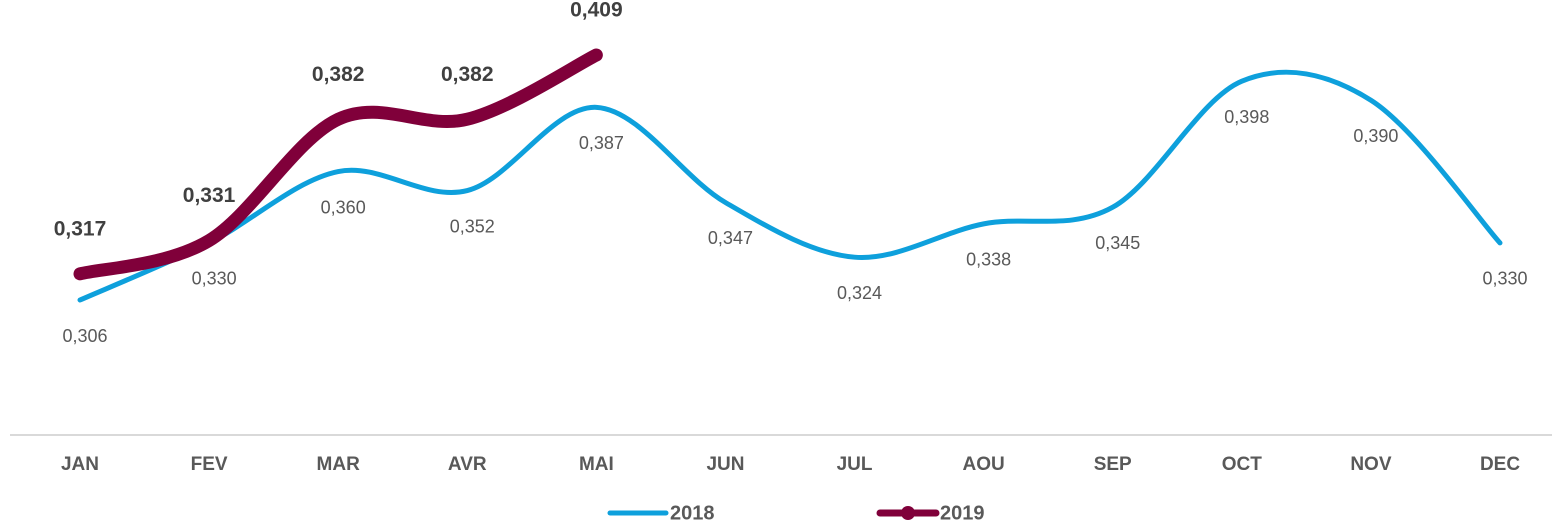  Describe the element at coordinates (1371, 464) in the screenshot. I see `x-tick-label: NOV` at that location.